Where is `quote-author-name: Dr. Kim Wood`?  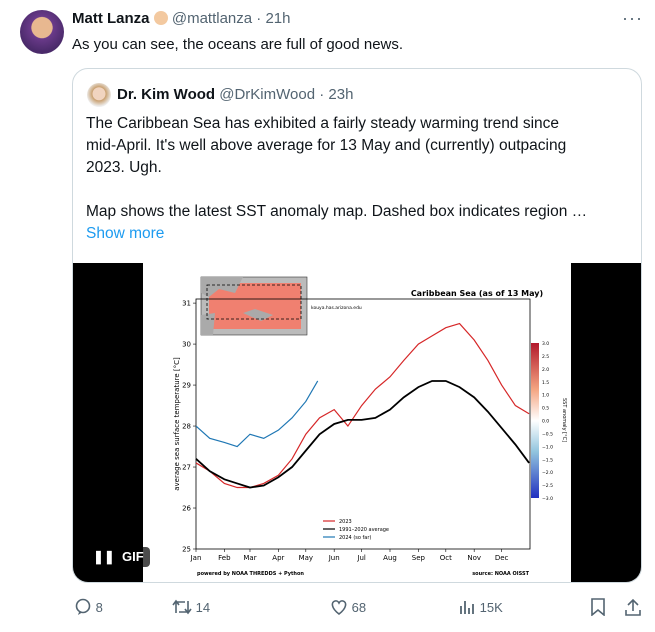
quote-author-name: Dr. Kim Wood is located at coordinates (166, 94).